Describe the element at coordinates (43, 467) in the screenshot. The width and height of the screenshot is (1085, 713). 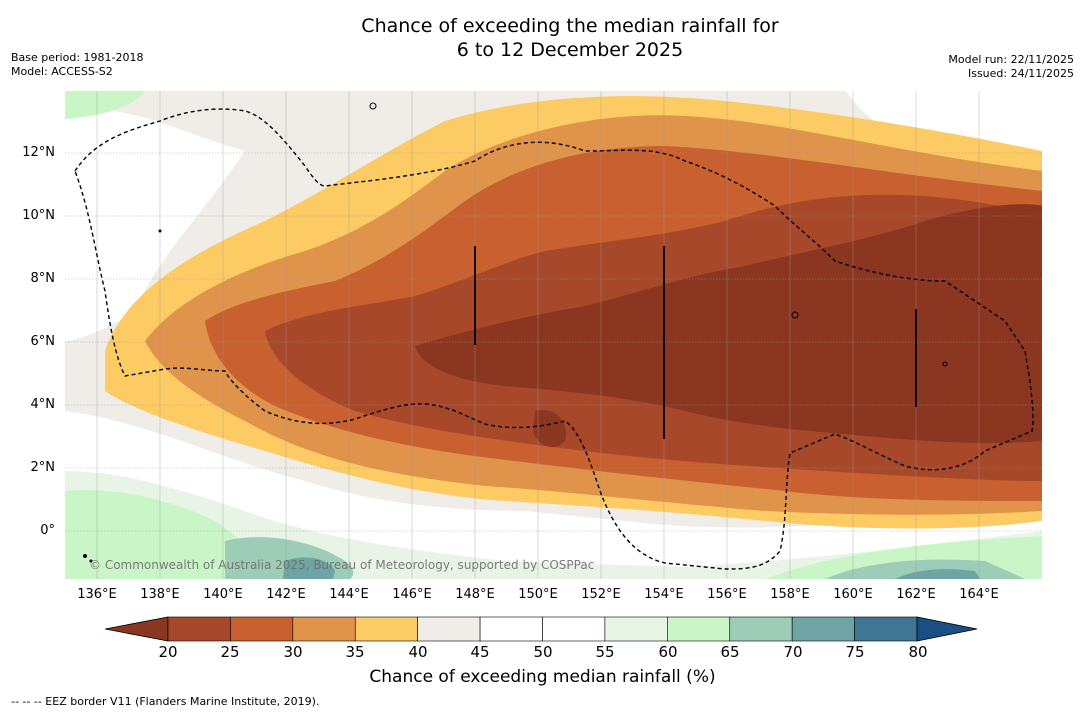
I see `lat-label-2n: 2°N` at that location.